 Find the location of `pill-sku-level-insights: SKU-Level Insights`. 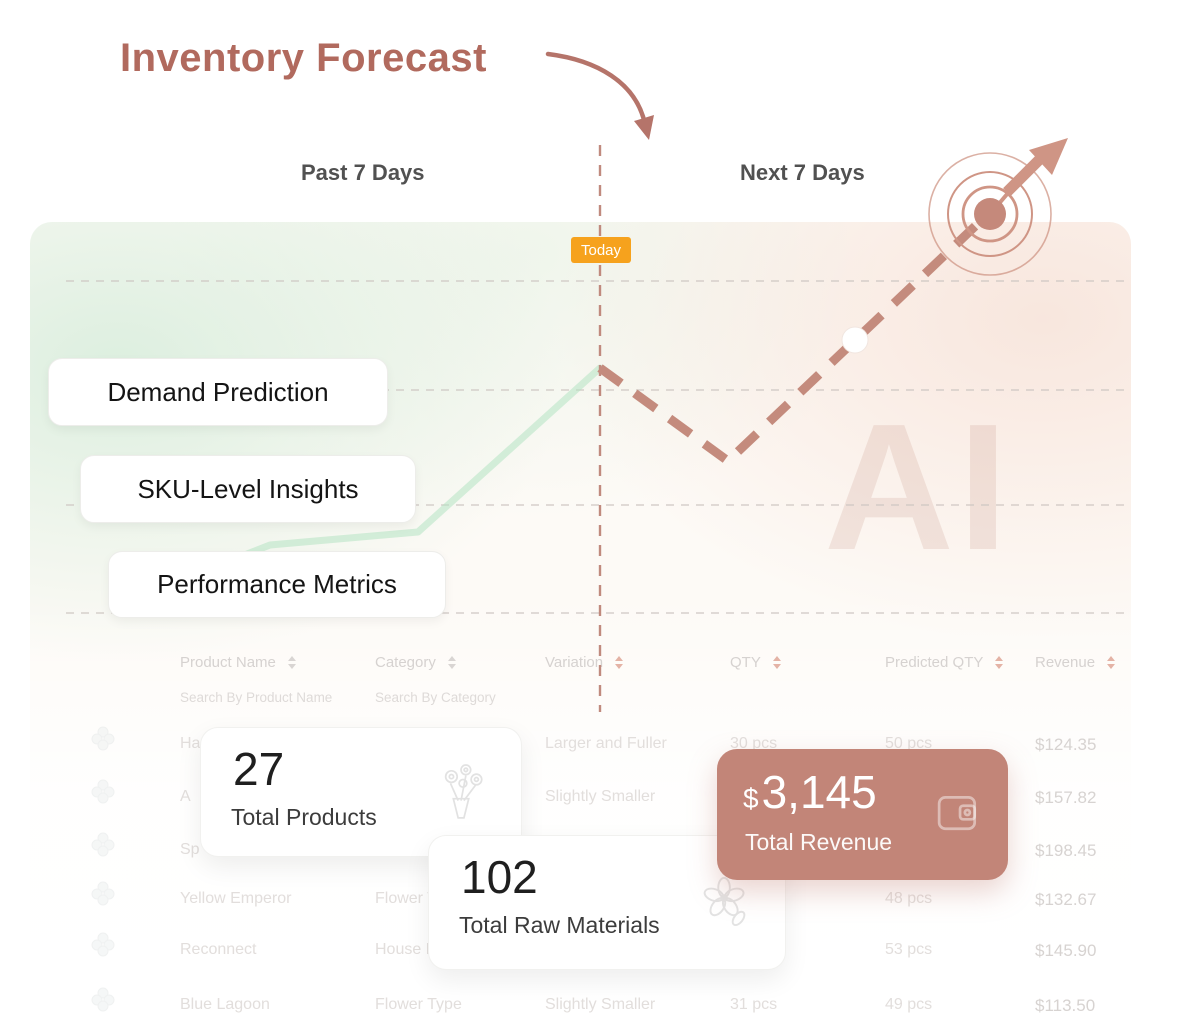

pill-sku-level-insights: SKU-Level Insights is located at coordinates (248, 489).